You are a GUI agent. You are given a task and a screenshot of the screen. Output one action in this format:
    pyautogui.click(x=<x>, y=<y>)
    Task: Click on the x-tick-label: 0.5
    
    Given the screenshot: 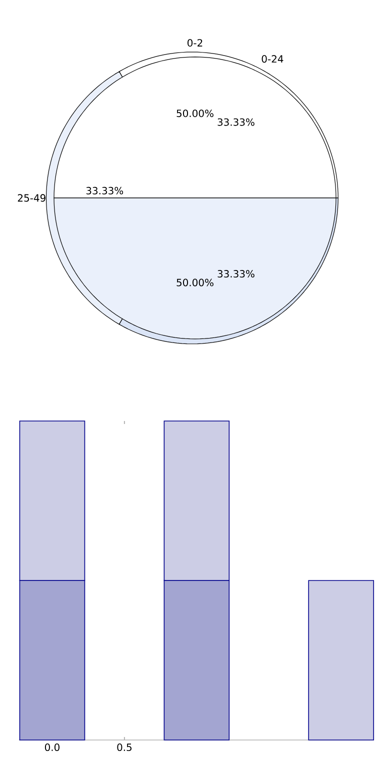 What is the action you would take?
    pyautogui.click(x=124, y=748)
    